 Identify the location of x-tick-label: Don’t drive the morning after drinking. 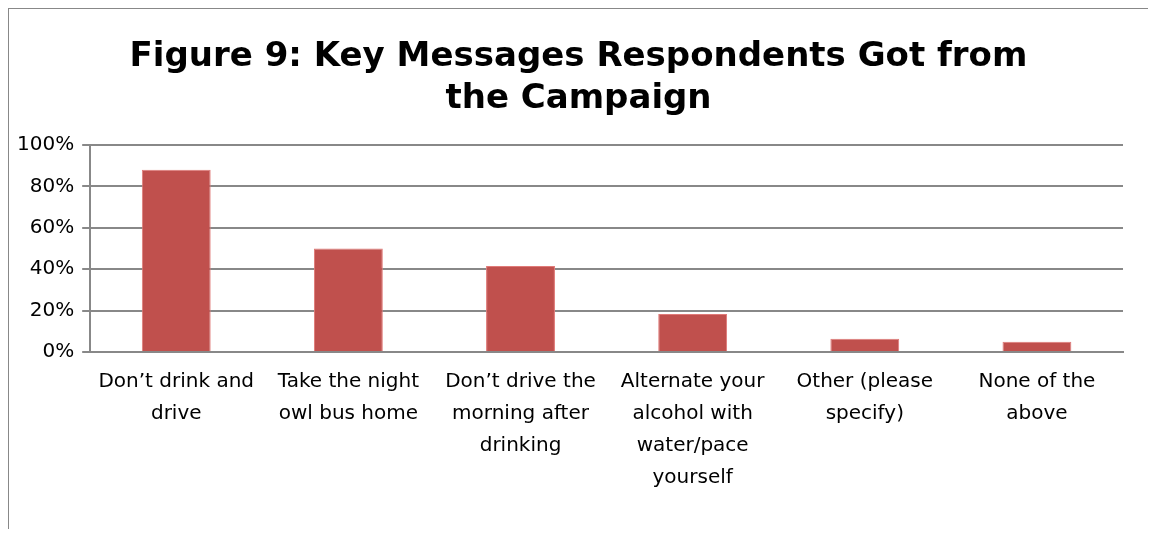
(520, 412).